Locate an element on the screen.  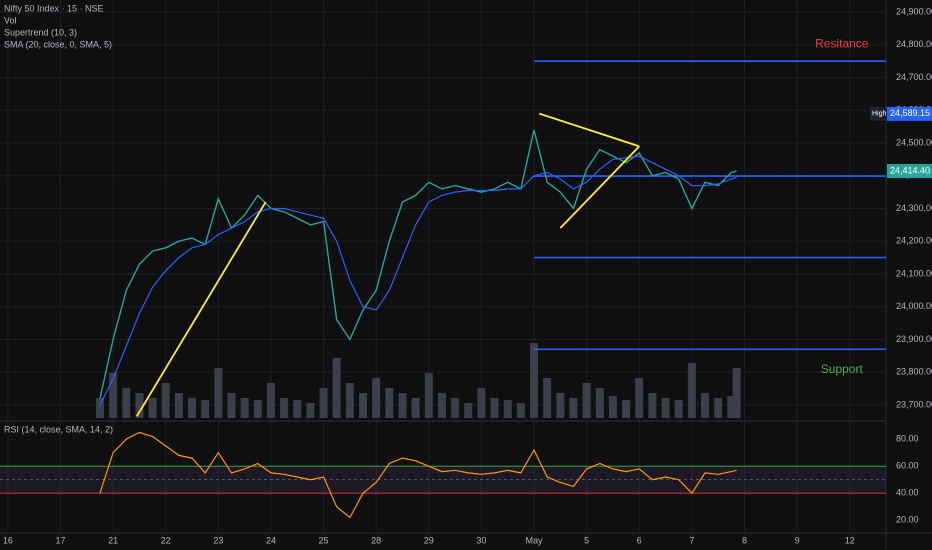
legend-entry: Supertrend (10, 3) is located at coordinates (40, 32).